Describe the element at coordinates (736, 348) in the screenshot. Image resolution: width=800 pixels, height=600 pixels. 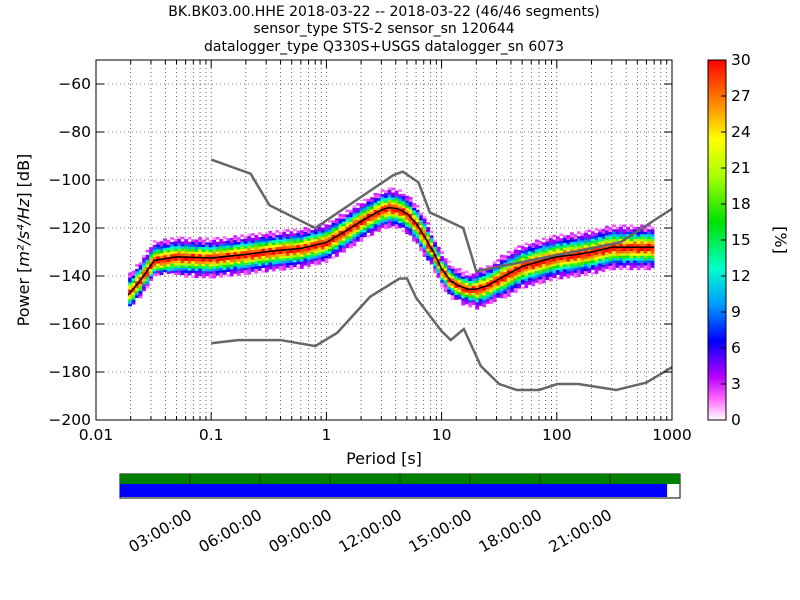
I see `colorbar-tick-label: 6` at that location.